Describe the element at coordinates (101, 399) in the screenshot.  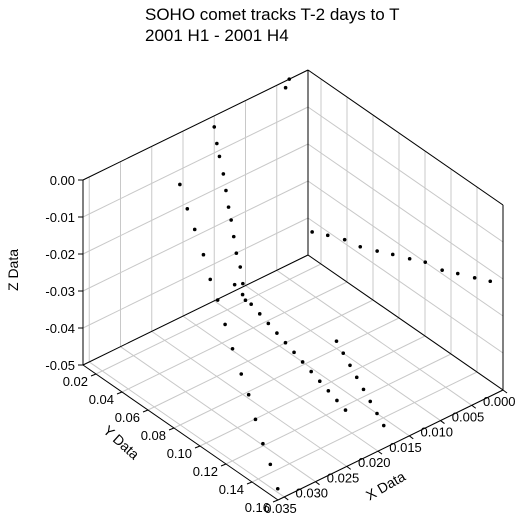
I see `y-tick-label: 0.04` at that location.